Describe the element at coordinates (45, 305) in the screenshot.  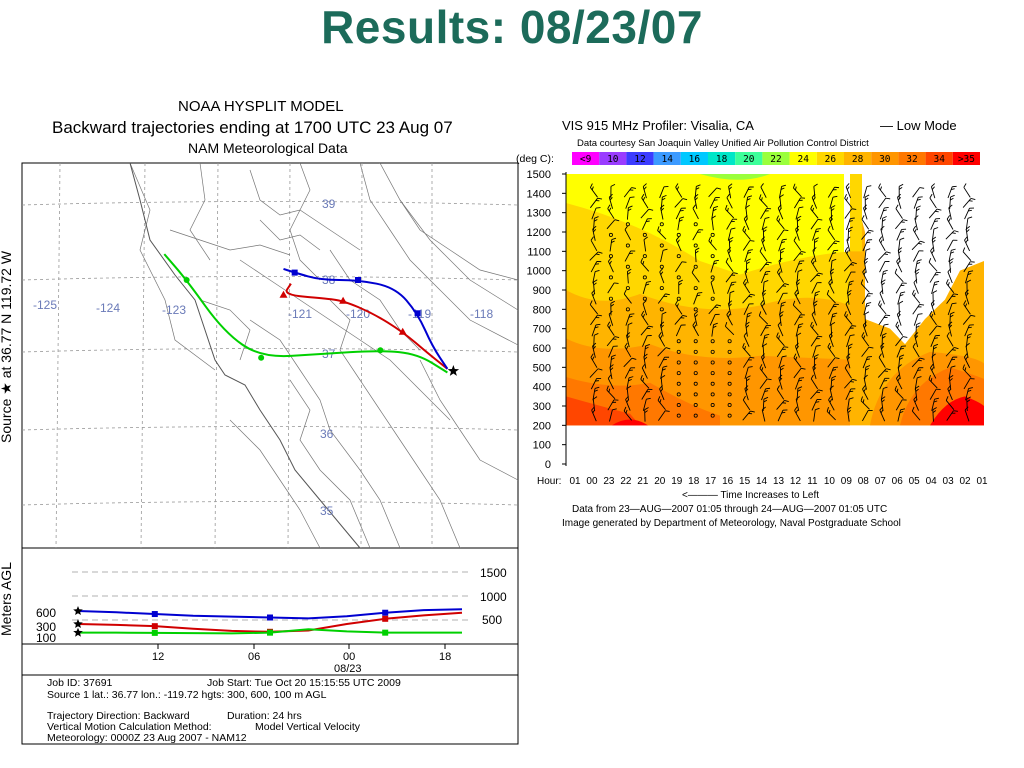
I see `lon-label: -125` at that location.